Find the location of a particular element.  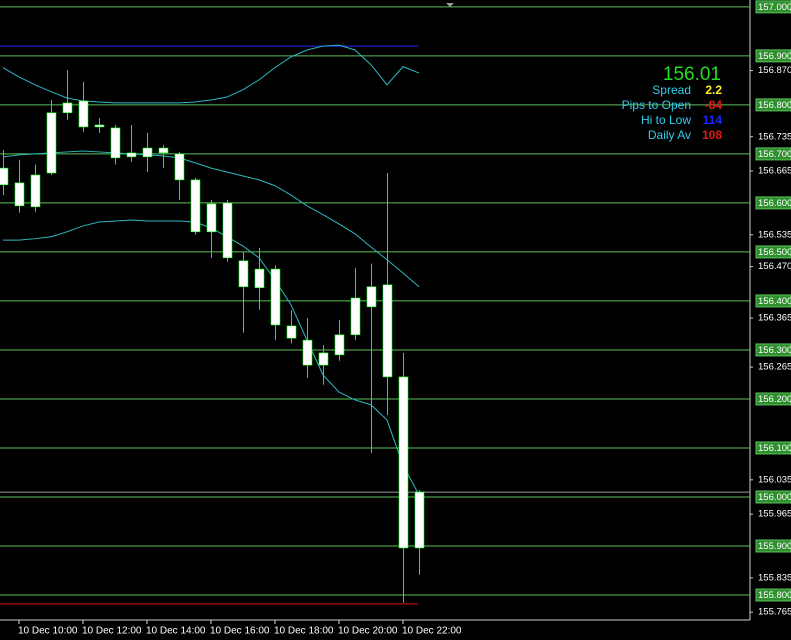

y-tick-label: 156.400 is located at coordinates (774, 301).